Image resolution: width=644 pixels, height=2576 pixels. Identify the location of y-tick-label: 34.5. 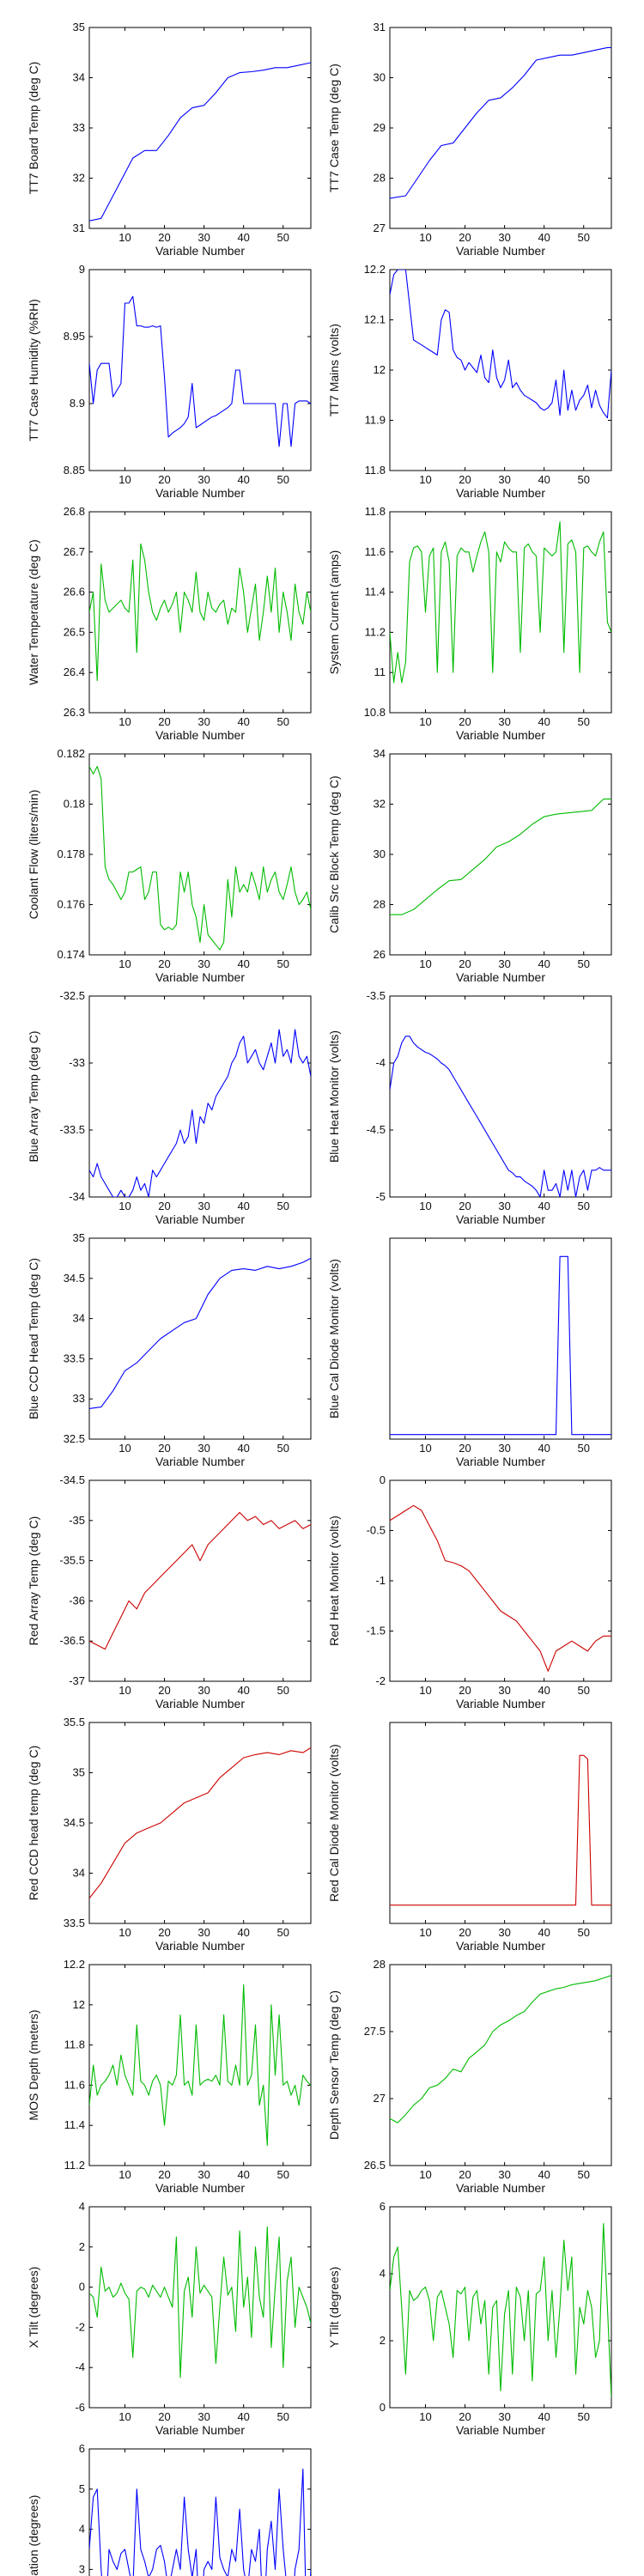
(74, 1279).